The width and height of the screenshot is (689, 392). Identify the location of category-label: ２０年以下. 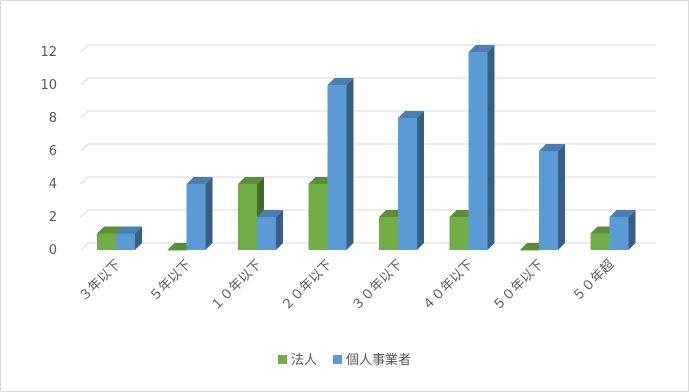
(307, 285).